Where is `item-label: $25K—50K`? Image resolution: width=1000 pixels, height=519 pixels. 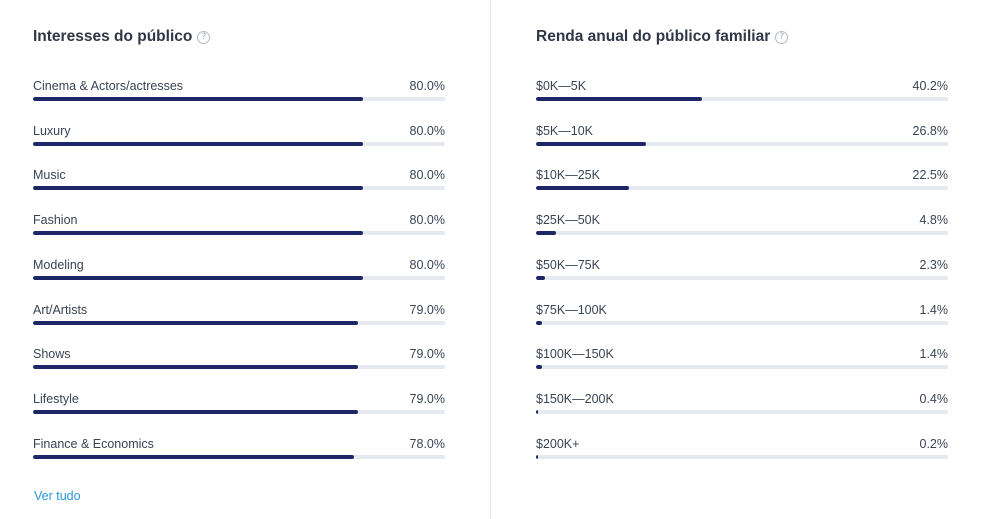 item-label: $25K—50K is located at coordinates (568, 220).